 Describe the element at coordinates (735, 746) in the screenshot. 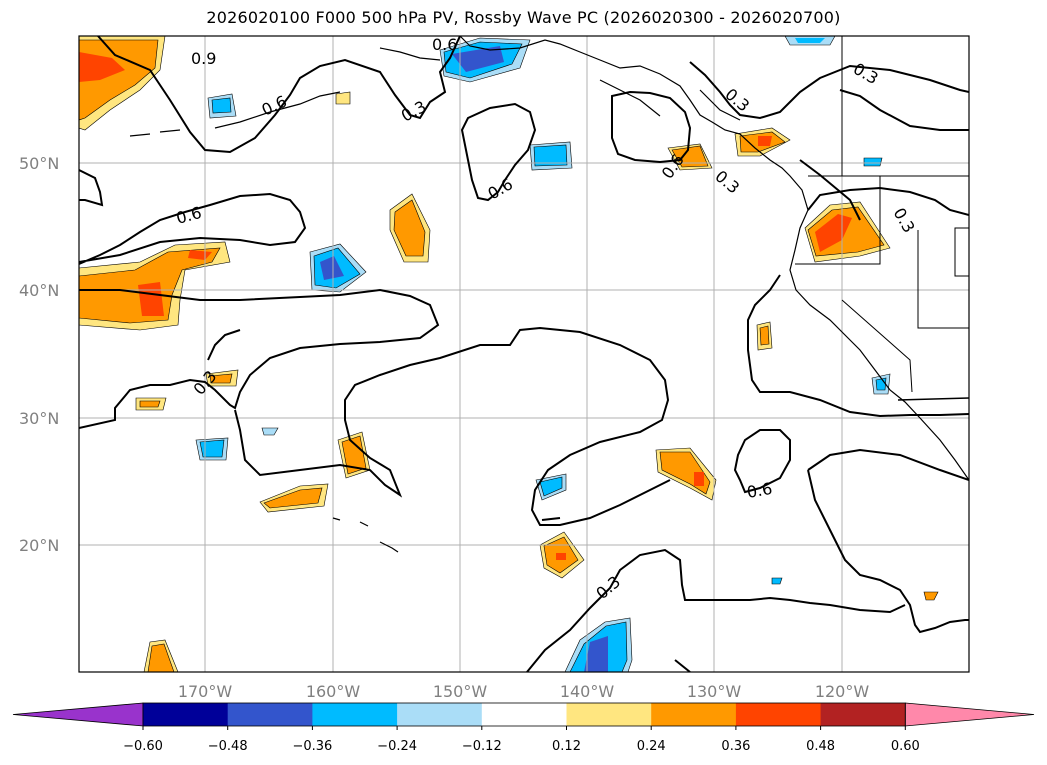

I see `colorbar-tick-label: 0.36` at that location.